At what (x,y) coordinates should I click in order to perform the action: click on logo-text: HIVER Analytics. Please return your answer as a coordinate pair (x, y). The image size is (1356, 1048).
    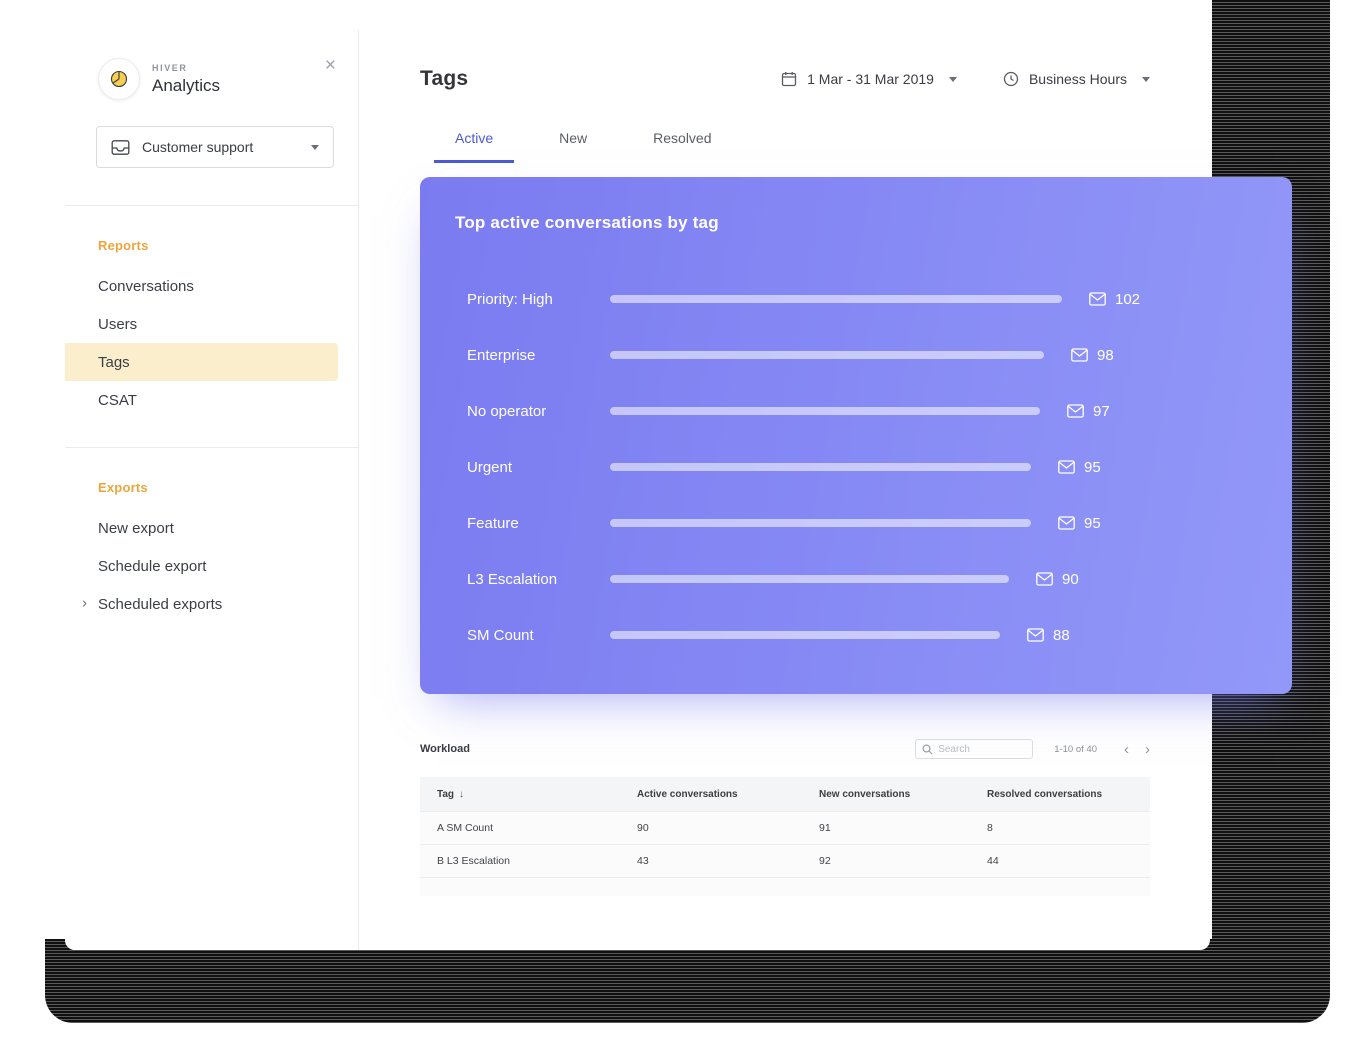
    Looking at the image, I should click on (255, 78).